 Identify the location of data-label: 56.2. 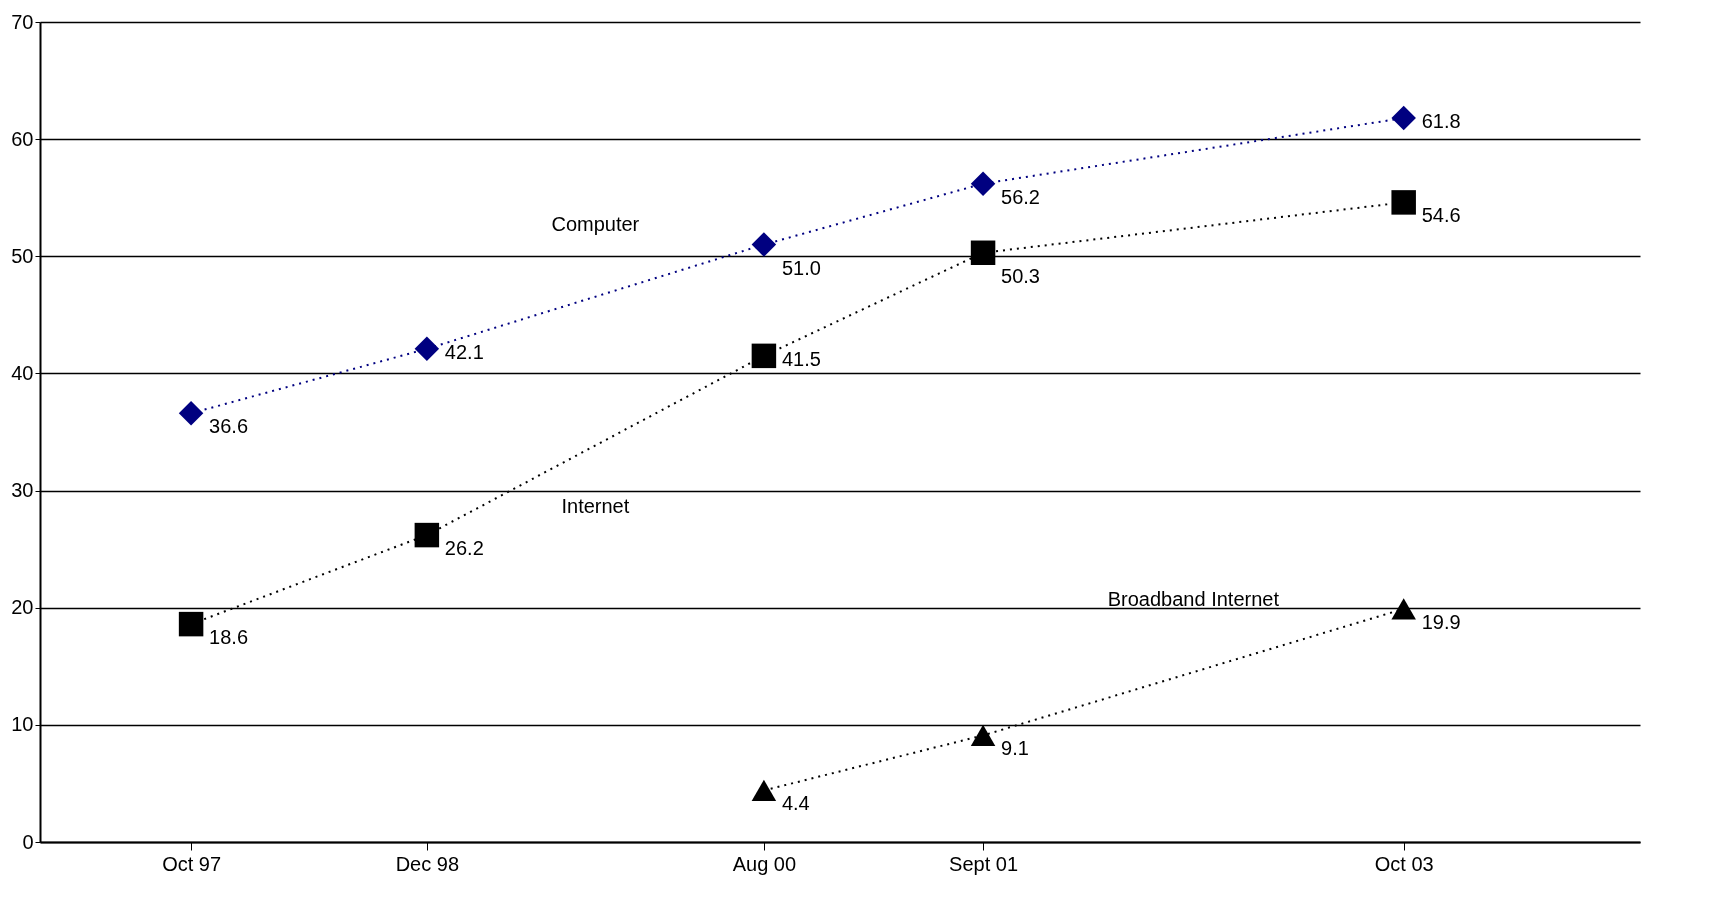
(1020, 196).